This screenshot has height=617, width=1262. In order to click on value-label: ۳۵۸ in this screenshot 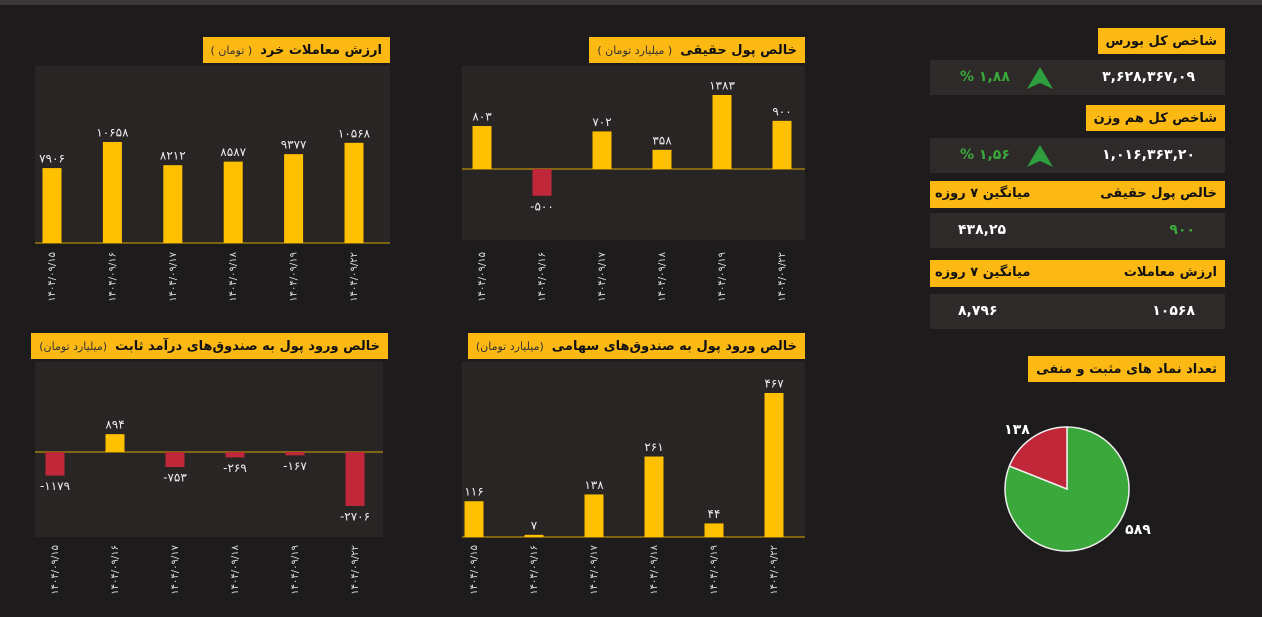, I will do `click(662, 140)`.